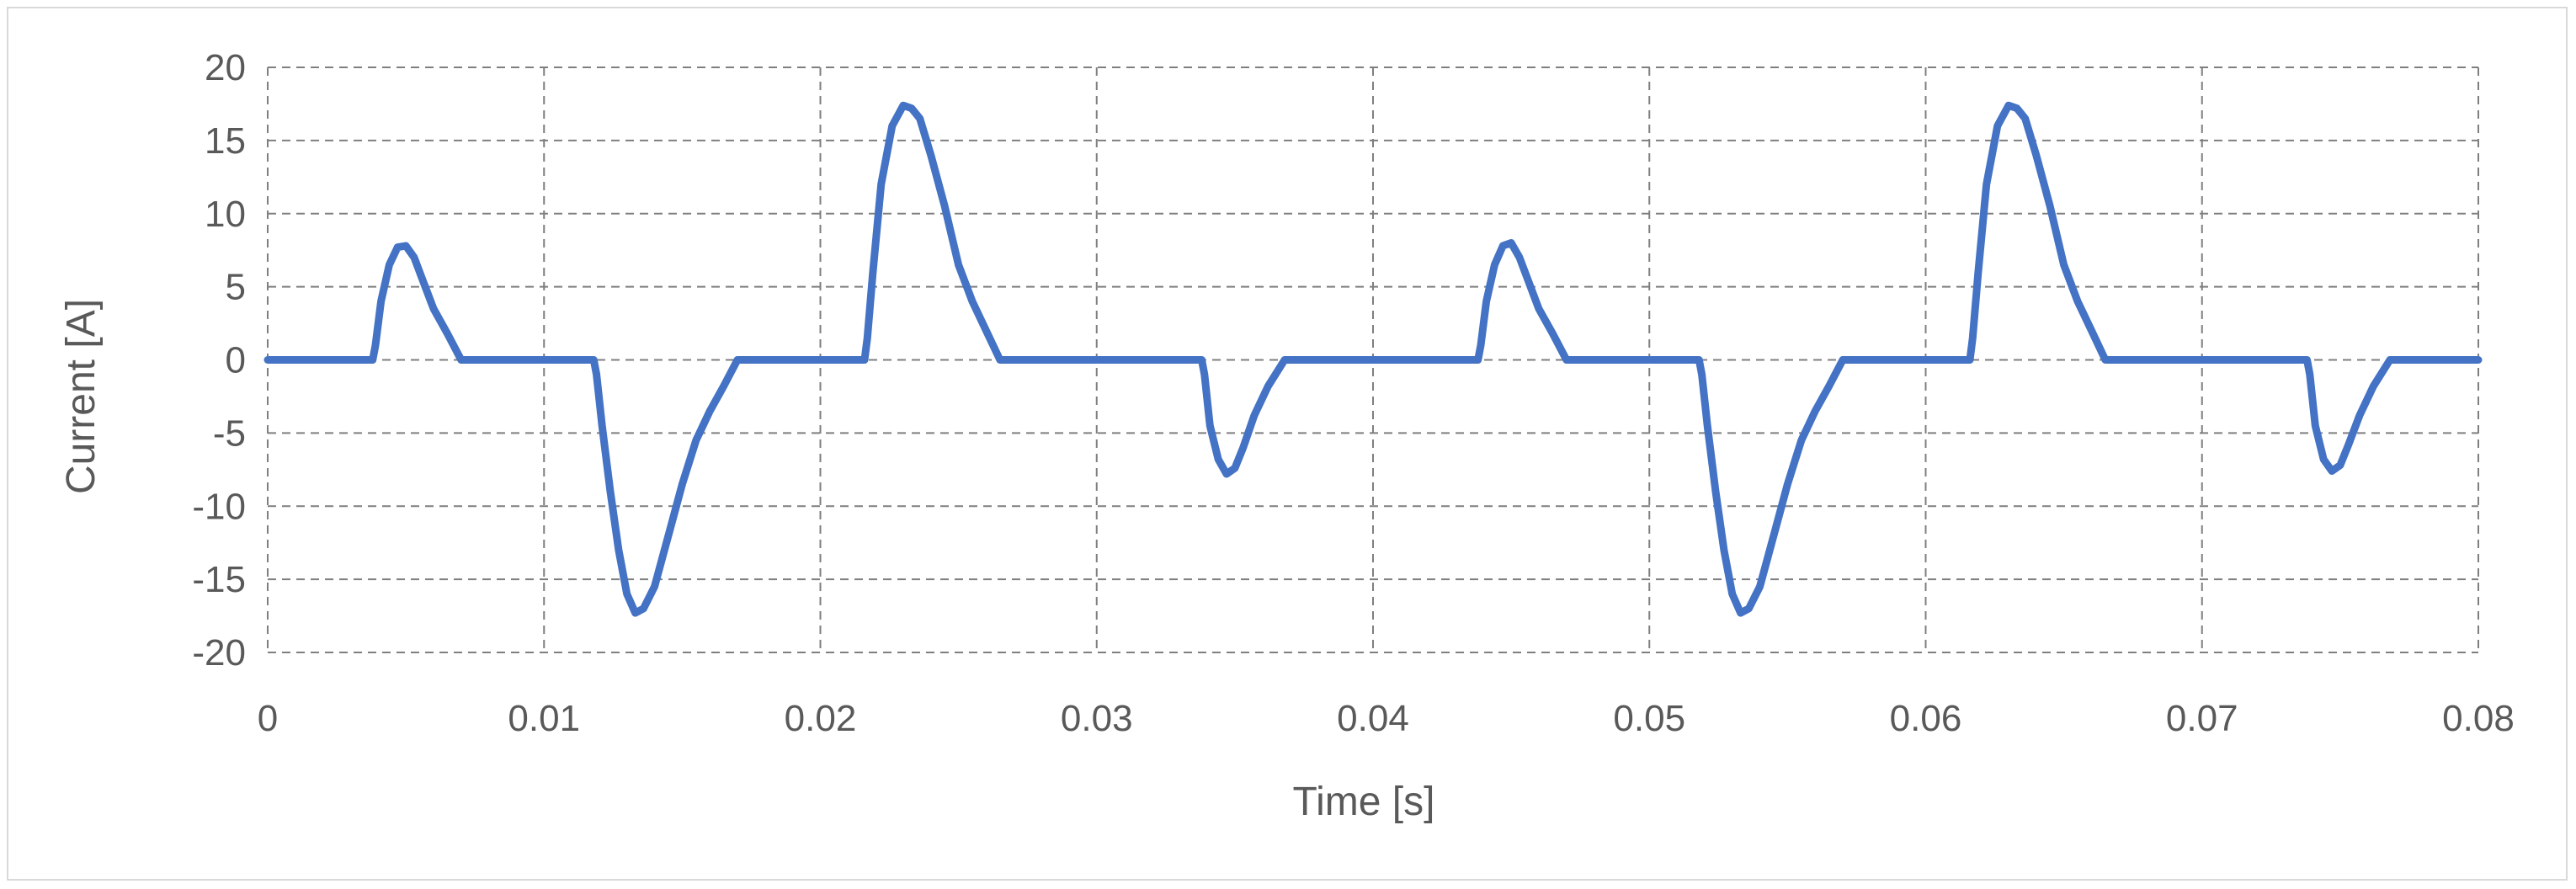  What do you see at coordinates (821, 718) in the screenshot?
I see `x-tick-label: 0.02` at bounding box center [821, 718].